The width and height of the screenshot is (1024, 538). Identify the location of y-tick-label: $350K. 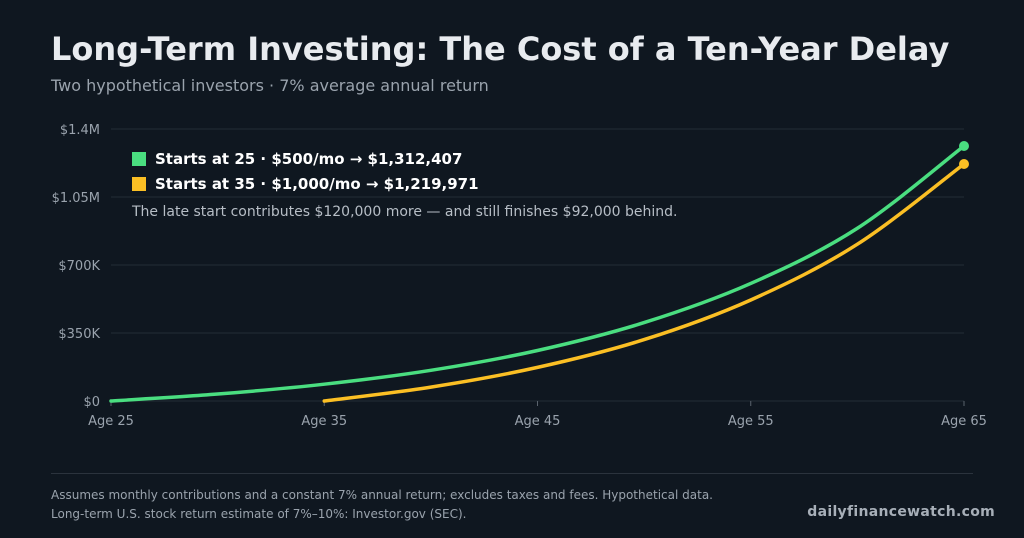
(79, 334).